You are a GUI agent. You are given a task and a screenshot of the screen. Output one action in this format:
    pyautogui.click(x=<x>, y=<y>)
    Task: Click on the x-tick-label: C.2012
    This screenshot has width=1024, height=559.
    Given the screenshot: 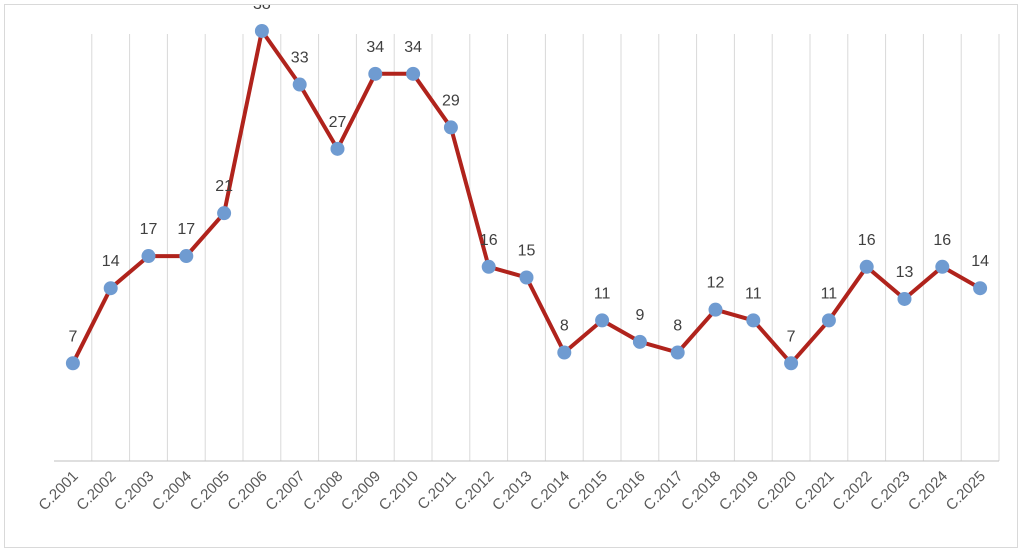 What is the action you would take?
    pyautogui.click(x=474, y=491)
    